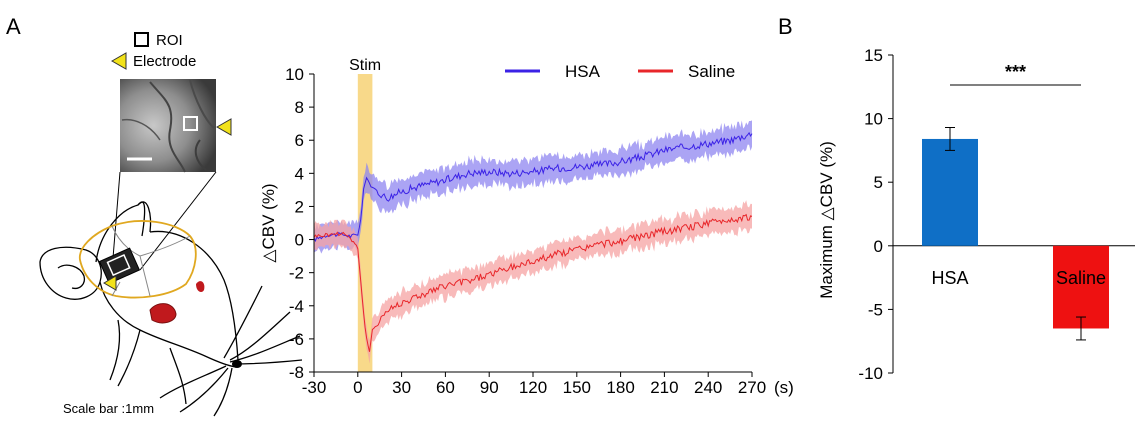 The height and width of the screenshot is (426, 1138). What do you see at coordinates (1081, 278) in the screenshot?
I see `category-label-saline: Saline` at bounding box center [1081, 278].